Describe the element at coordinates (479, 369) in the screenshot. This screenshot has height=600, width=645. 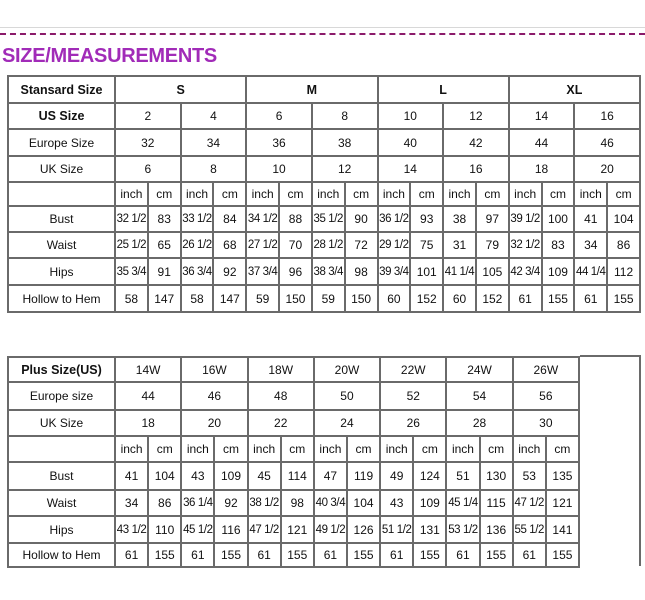
I see `size-header: 24W` at that location.